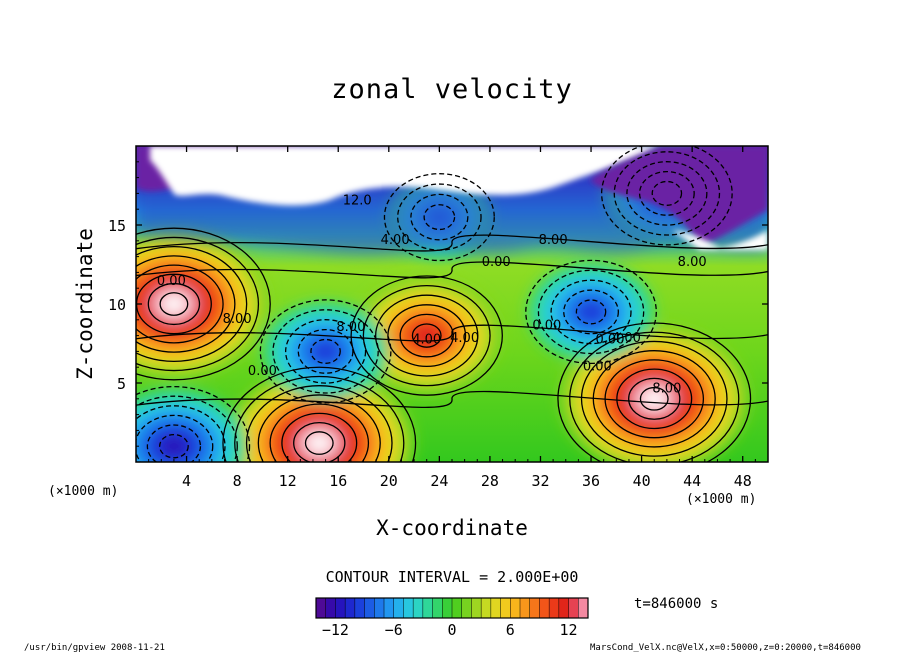  I want to click on y-tick-label: 5, so click(121, 384).